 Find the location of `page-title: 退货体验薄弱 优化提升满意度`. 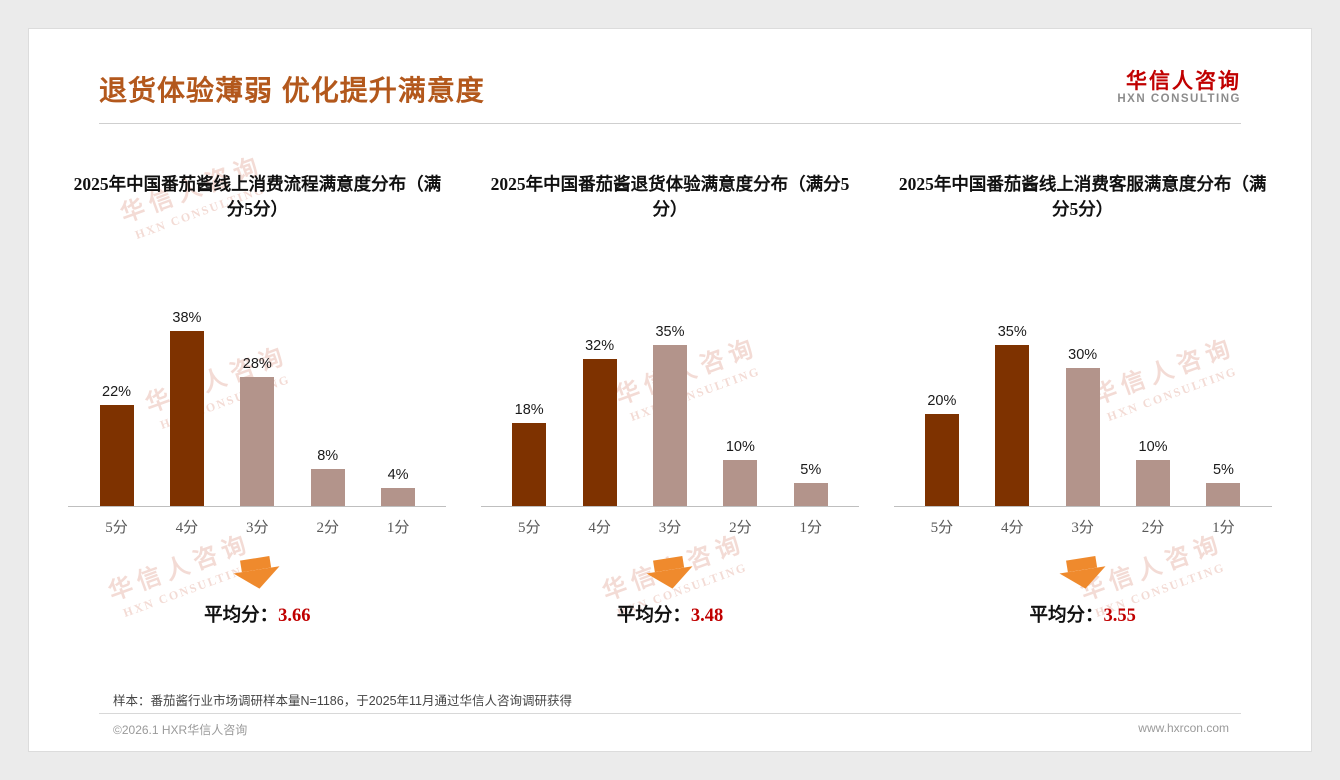

page-title: 退货体验薄弱 优化提升满意度 is located at coordinates (292, 90).